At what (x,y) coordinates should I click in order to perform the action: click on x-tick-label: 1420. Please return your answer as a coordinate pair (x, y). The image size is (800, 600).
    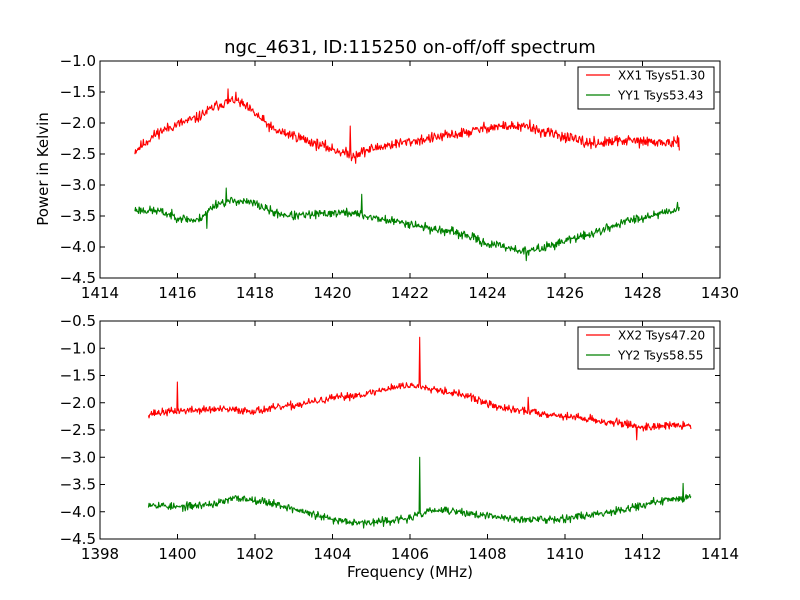
    Looking at the image, I should click on (332, 293).